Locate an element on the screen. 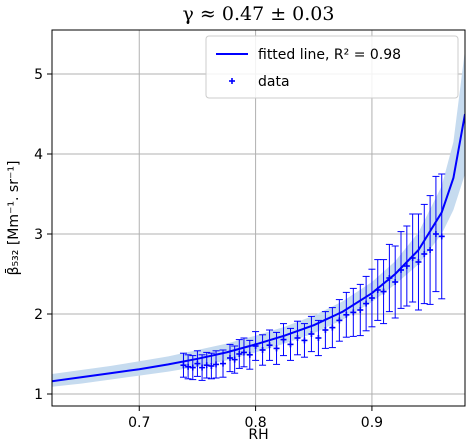 The height and width of the screenshot is (443, 467). legend: fitted line, R² = 0.98 data is located at coordinates (332, 67).